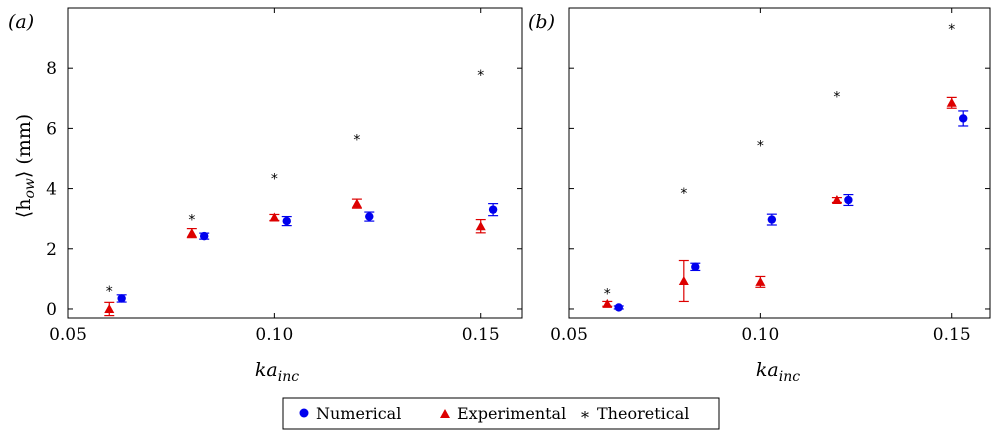  Describe the element at coordinates (304, 413) in the screenshot. I see `legend-marker-numerical` at that location.